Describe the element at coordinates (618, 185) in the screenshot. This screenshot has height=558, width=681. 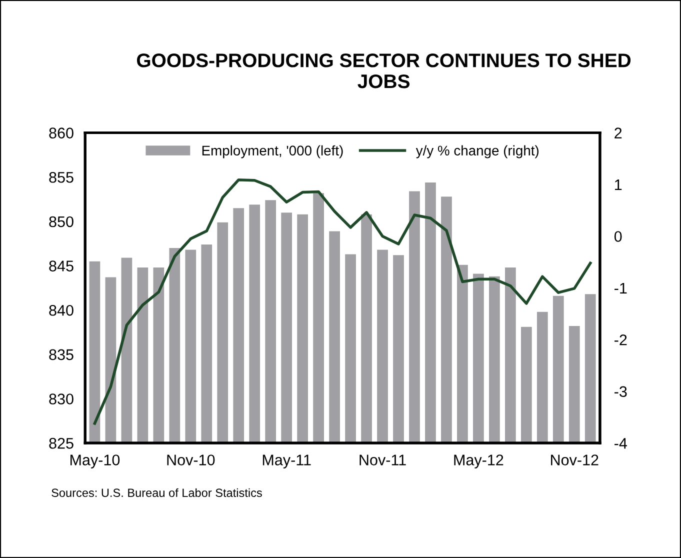
I see `y2-tick-label: 1` at that location.